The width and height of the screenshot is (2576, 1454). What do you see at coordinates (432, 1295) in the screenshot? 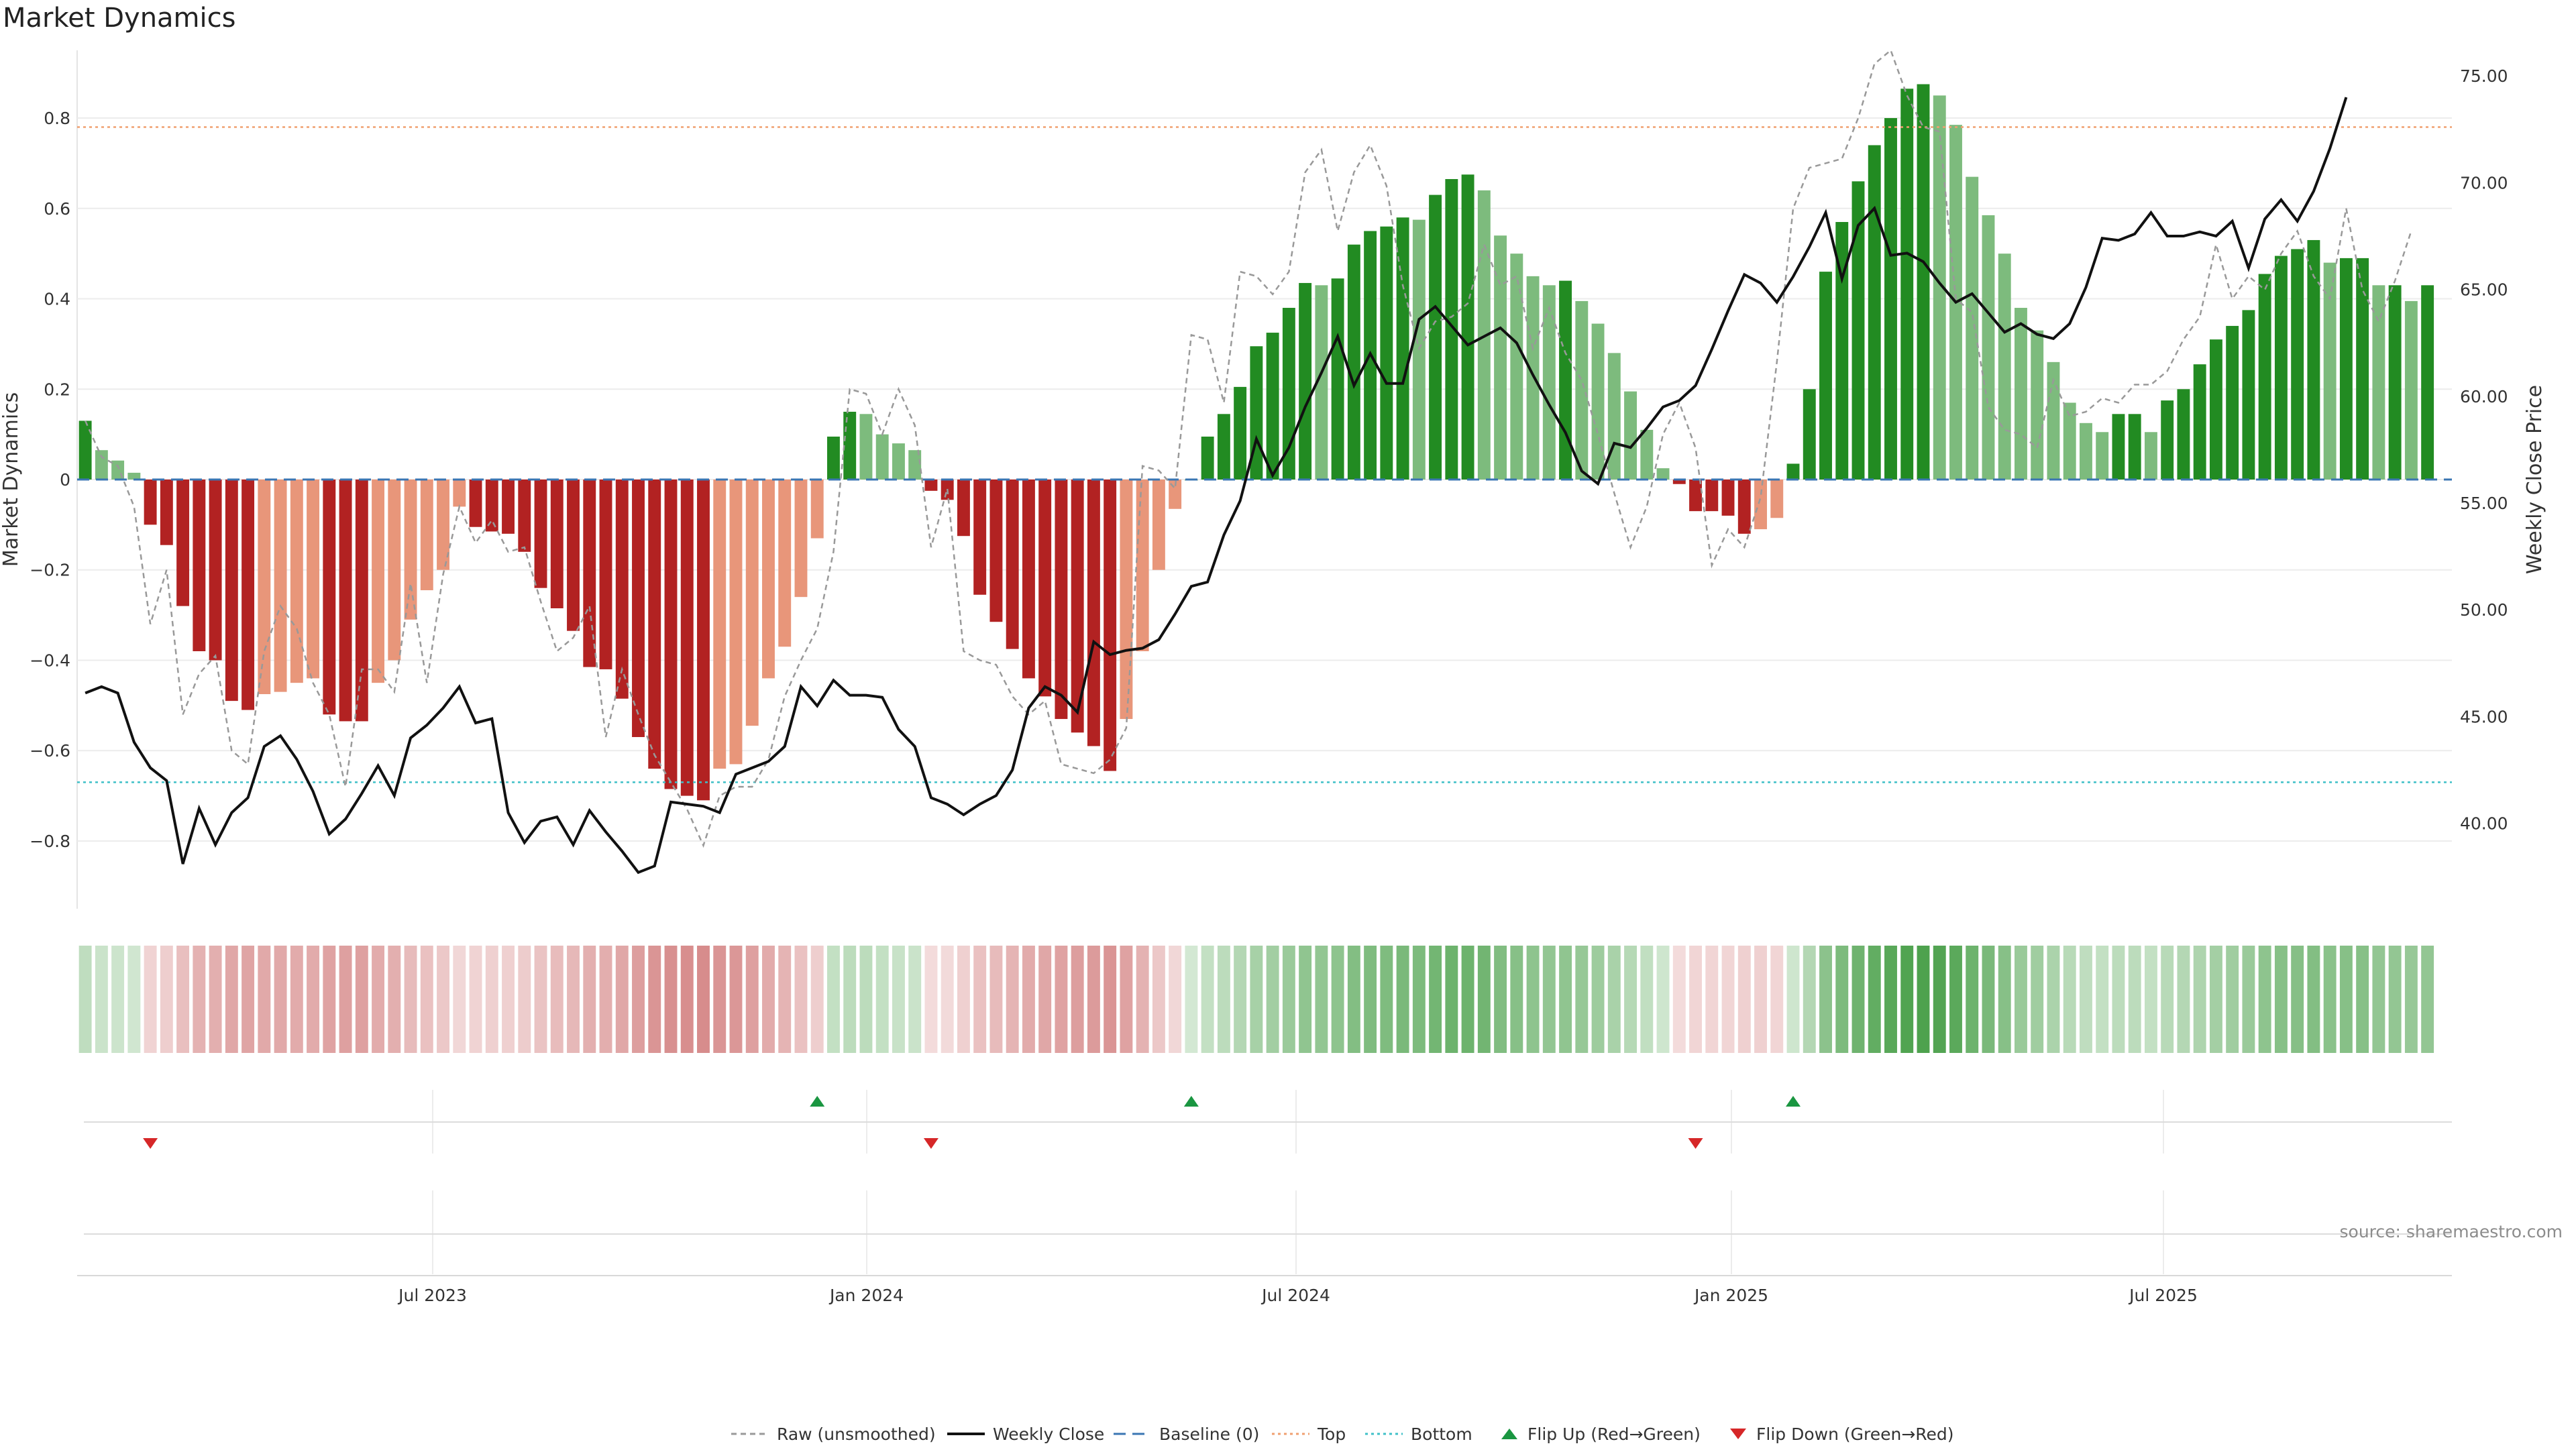
I see `x-tick-label: Jul 2023` at bounding box center [432, 1295].